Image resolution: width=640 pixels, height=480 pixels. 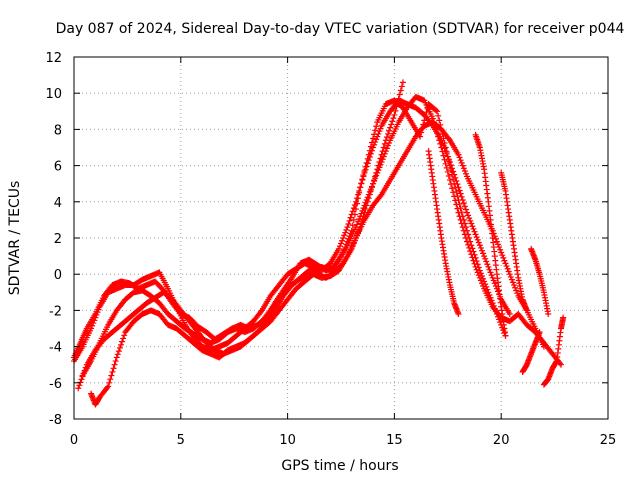 I want to click on x-tick-label: 0, so click(x=74, y=440).